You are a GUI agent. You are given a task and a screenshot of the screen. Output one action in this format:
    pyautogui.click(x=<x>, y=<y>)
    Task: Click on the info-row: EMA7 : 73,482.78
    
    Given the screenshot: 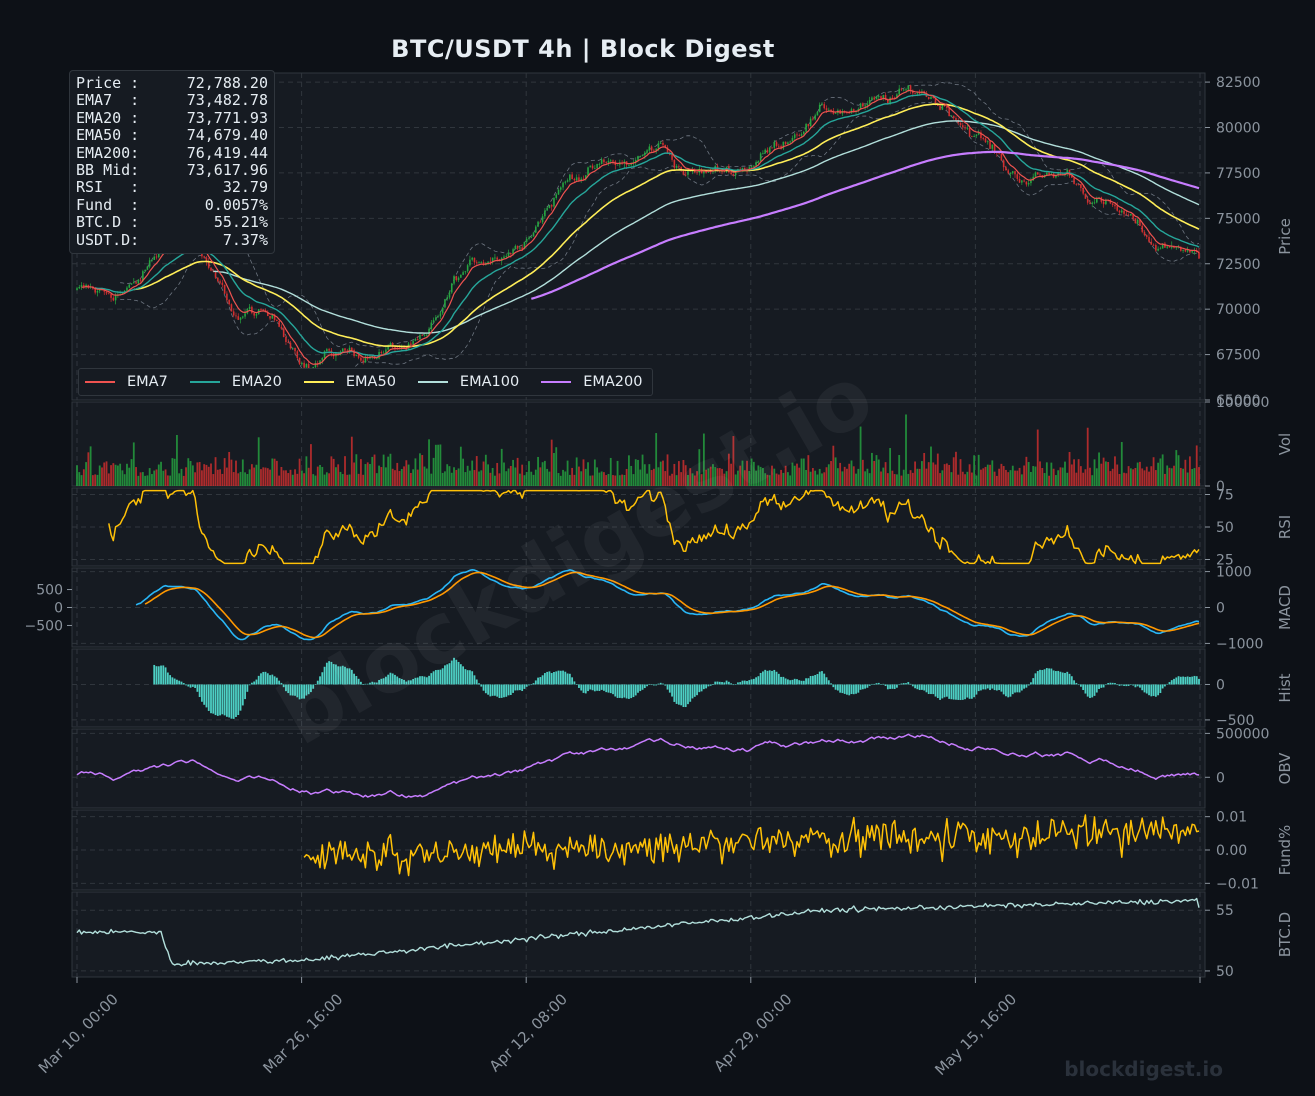 What is the action you would take?
    pyautogui.click(x=172, y=100)
    